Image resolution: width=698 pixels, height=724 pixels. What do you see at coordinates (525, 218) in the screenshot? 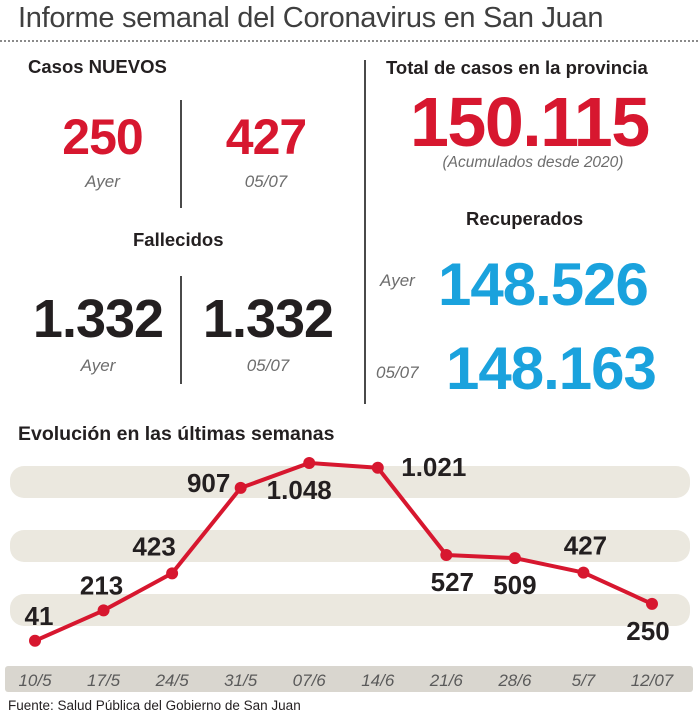
I see `recuperados-header: Recuperados` at bounding box center [525, 218].